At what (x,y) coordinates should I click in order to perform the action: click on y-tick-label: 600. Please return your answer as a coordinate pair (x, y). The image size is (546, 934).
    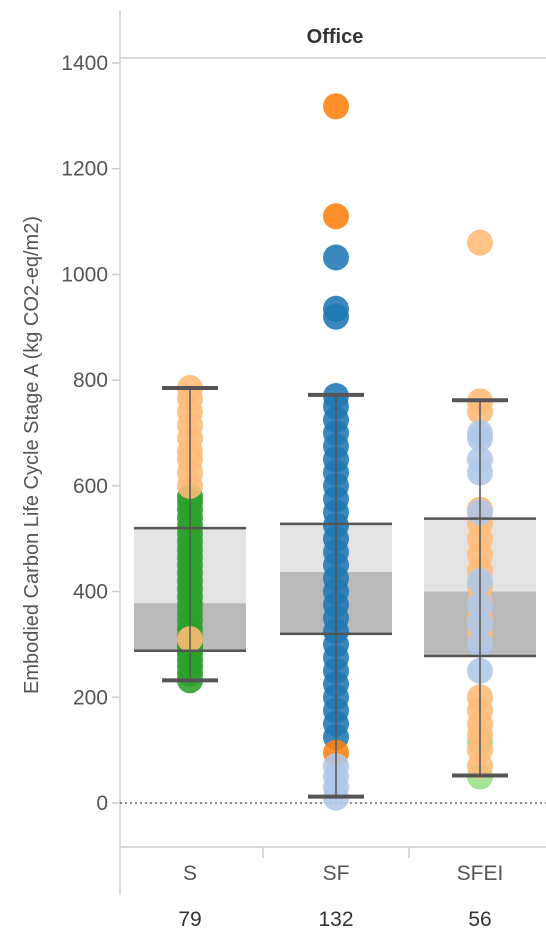
    Looking at the image, I should click on (90, 486).